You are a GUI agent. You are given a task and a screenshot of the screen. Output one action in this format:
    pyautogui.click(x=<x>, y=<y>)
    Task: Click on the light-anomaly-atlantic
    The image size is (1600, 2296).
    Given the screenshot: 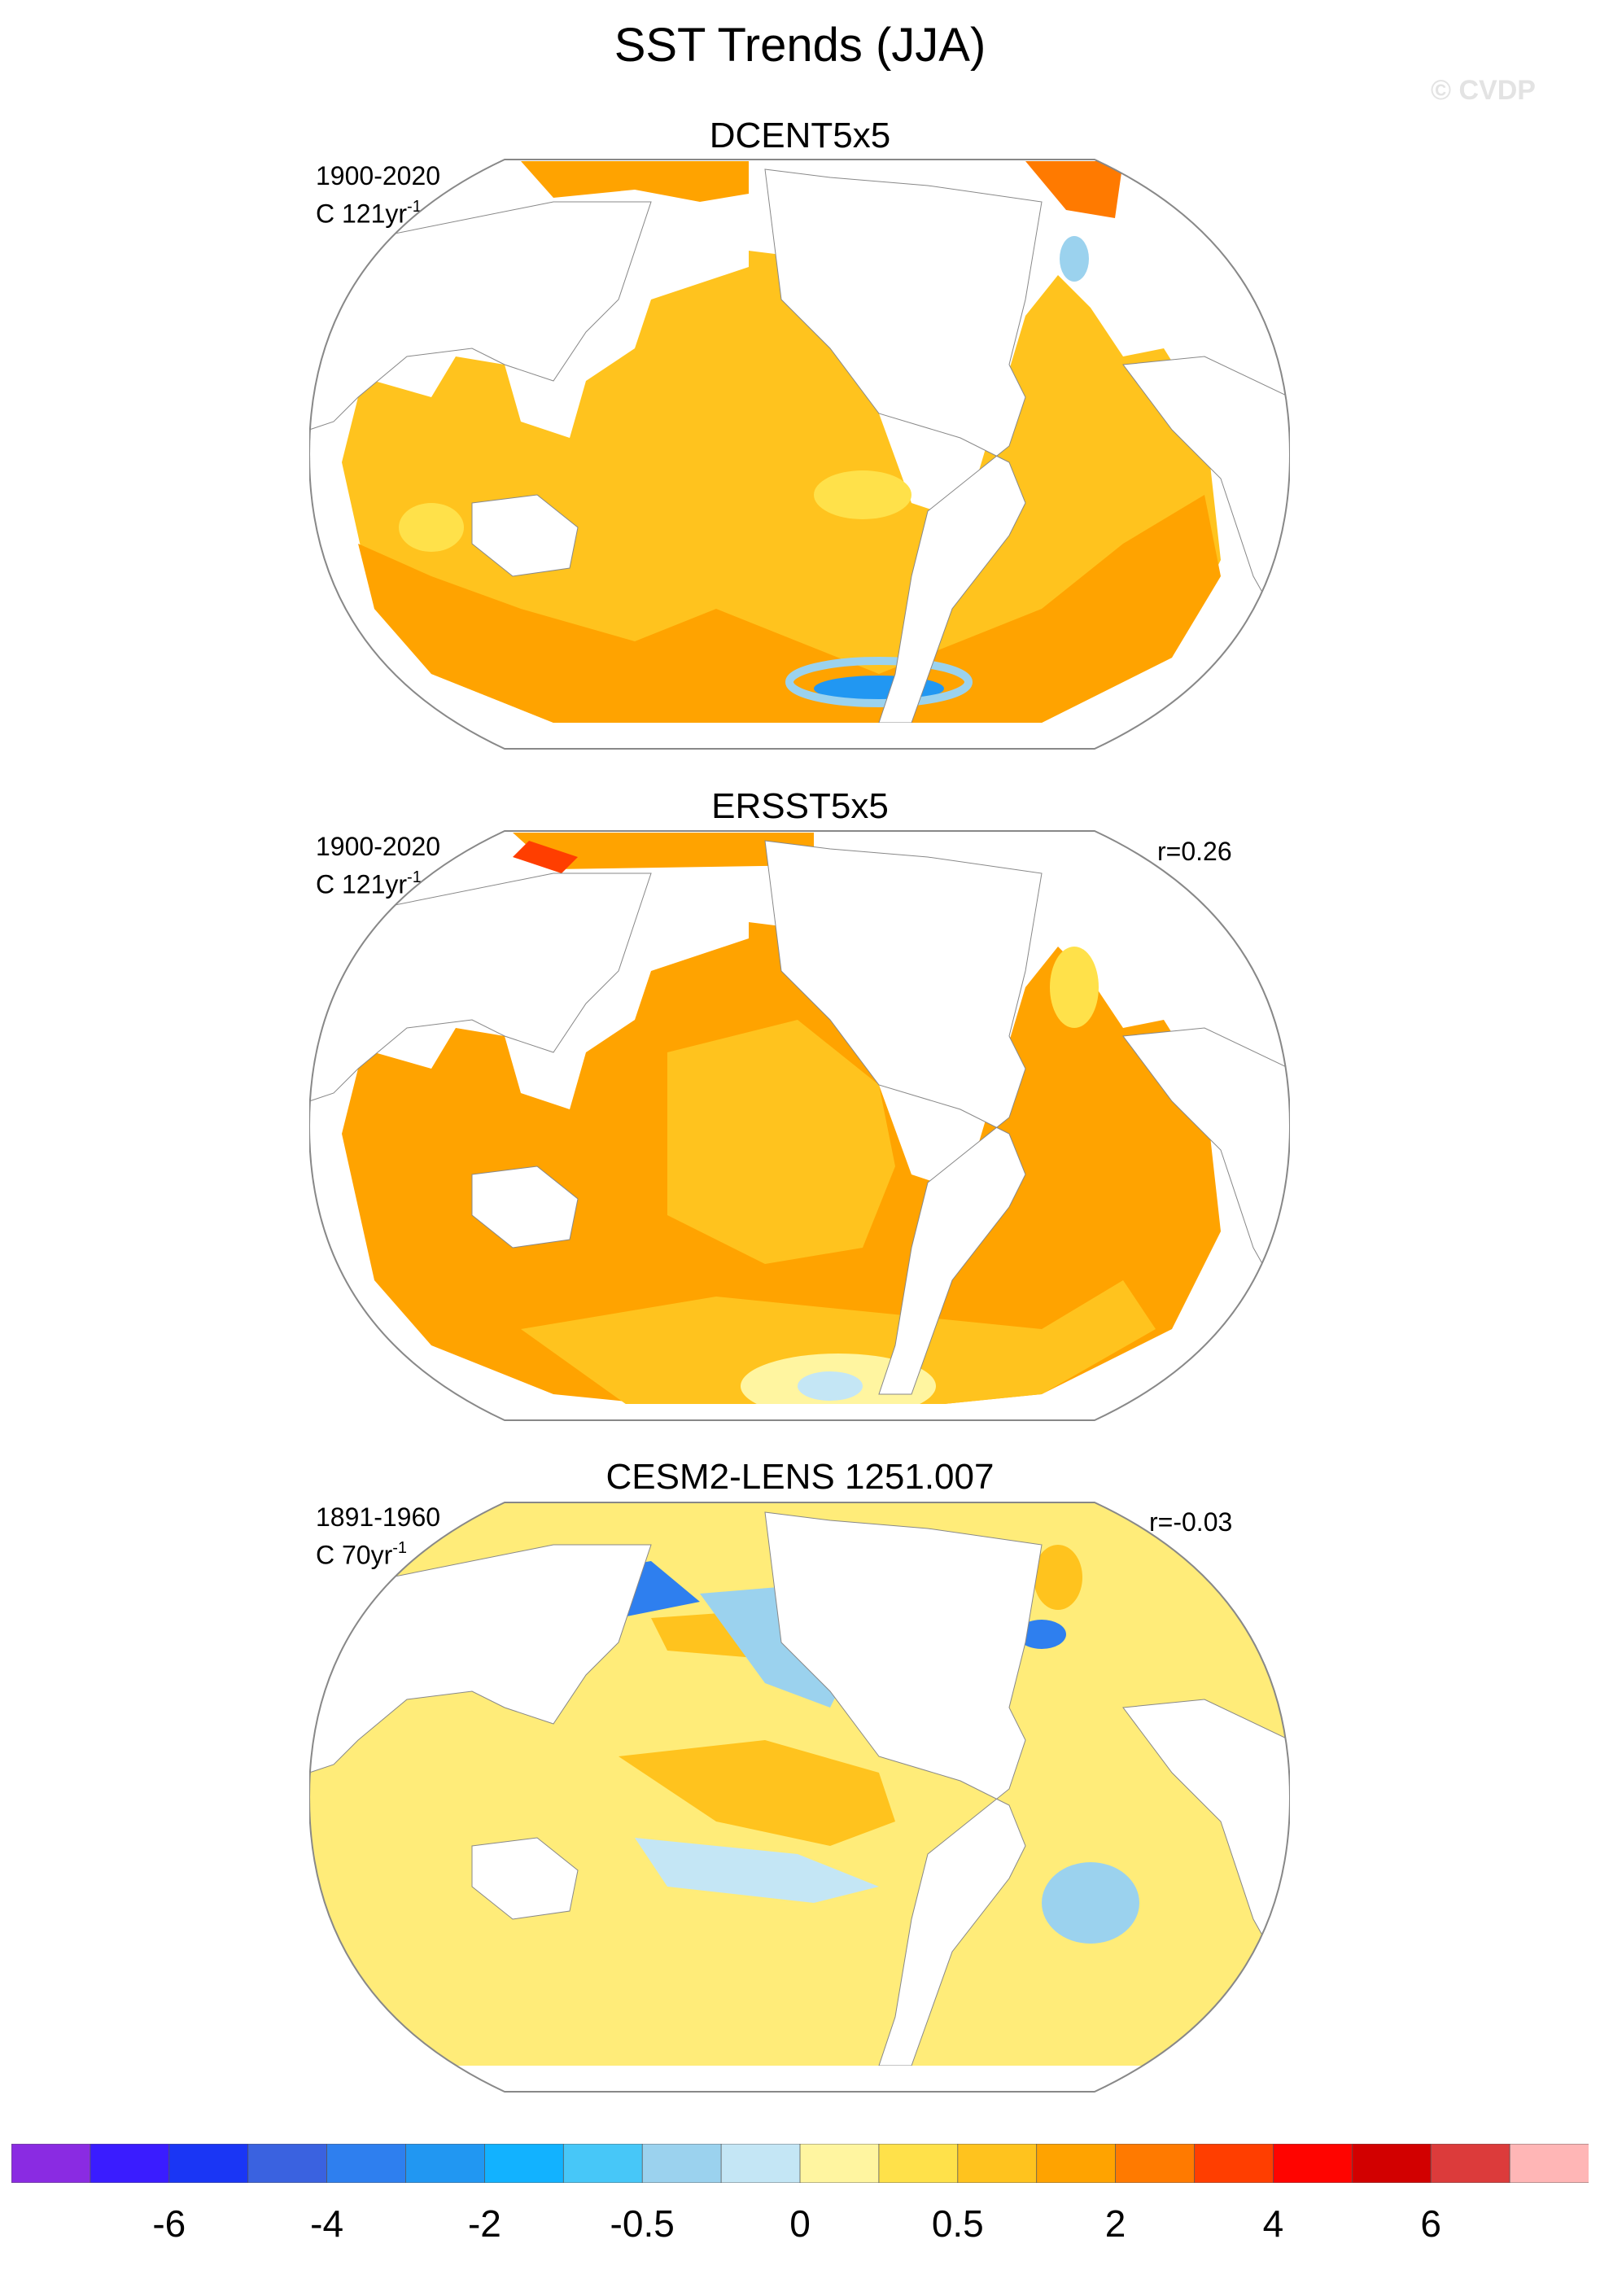 What is the action you would take?
    pyautogui.click(x=1075, y=987)
    